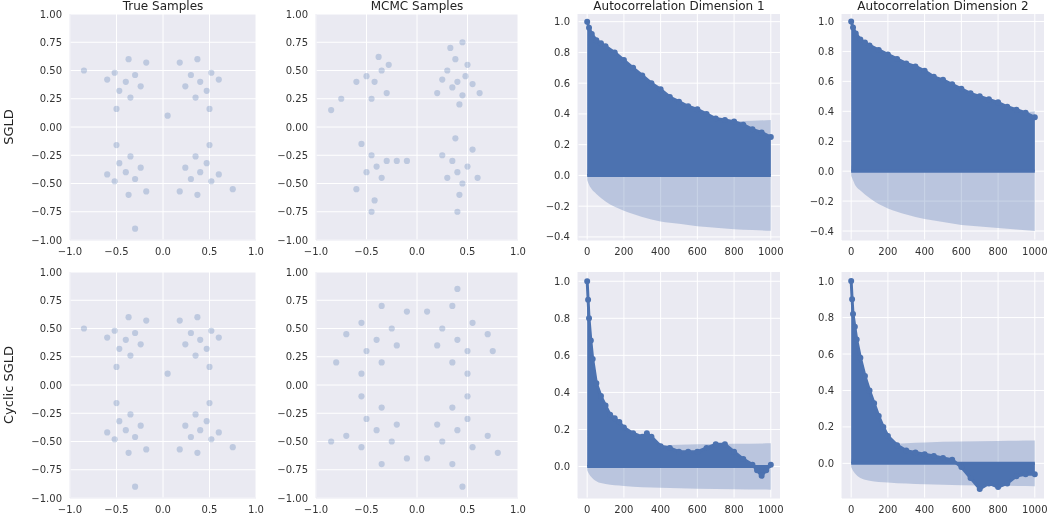 This screenshot has height=521, width=1058. I want to click on chart-title: Autocorrelation Dimension 1, so click(679, 6).